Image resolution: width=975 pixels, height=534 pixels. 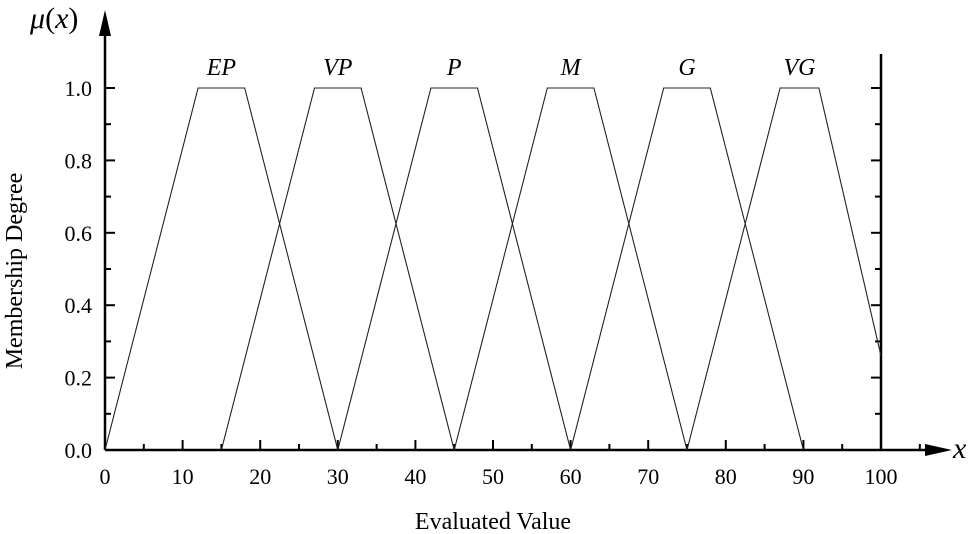 What do you see at coordinates (938, 450) in the screenshot?
I see `x-axis-arrow-icon` at bounding box center [938, 450].